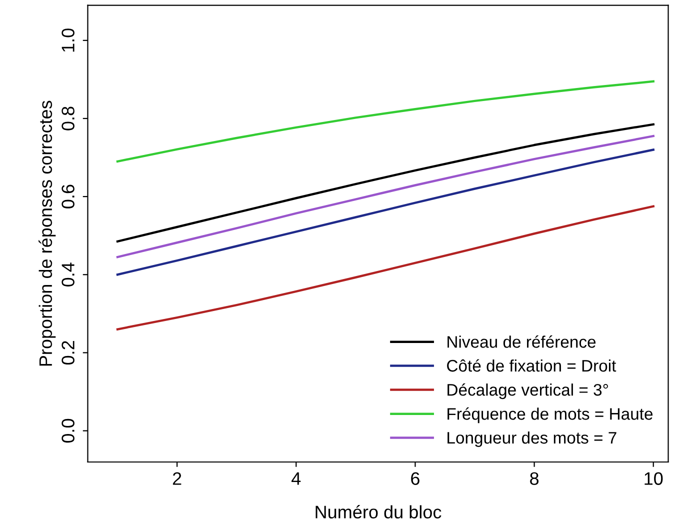 Image resolution: width=675 pixels, height=528 pixels. What do you see at coordinates (68, 196) in the screenshot?
I see `y-tick-label: 0.6` at bounding box center [68, 196].